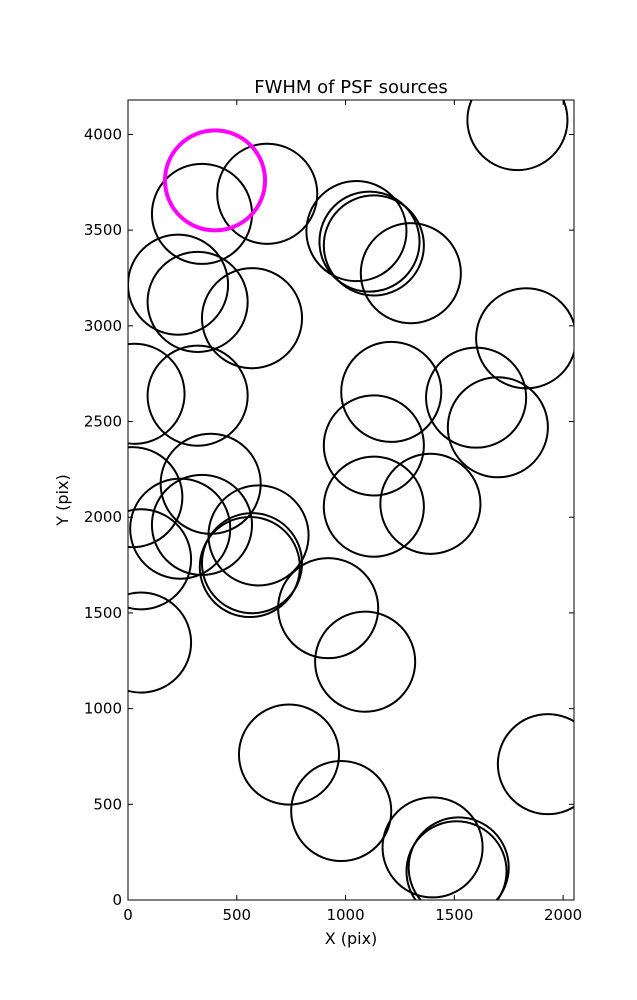 The height and width of the screenshot is (1000, 637). What do you see at coordinates (215, 180) in the screenshot?
I see `highlighted-source-circle` at bounding box center [215, 180].